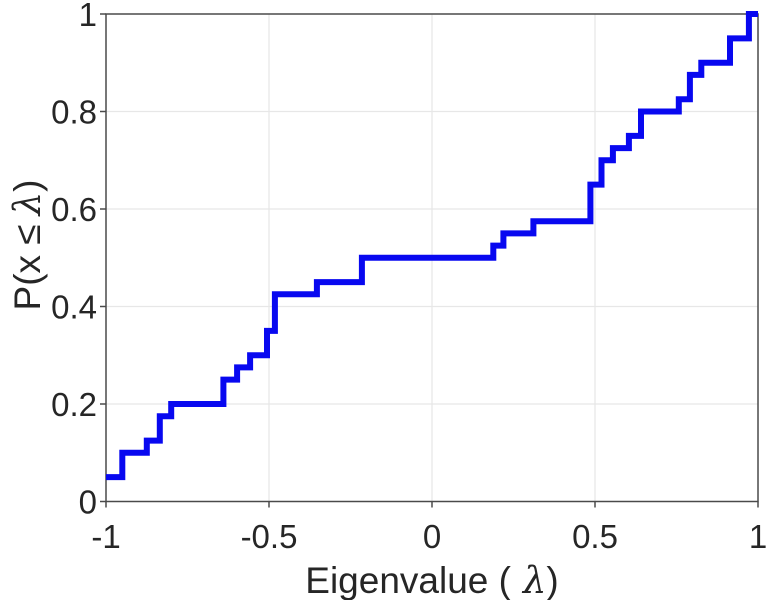  What do you see at coordinates (74, 404) in the screenshot?
I see `y-tick-label: 0.2` at bounding box center [74, 404].